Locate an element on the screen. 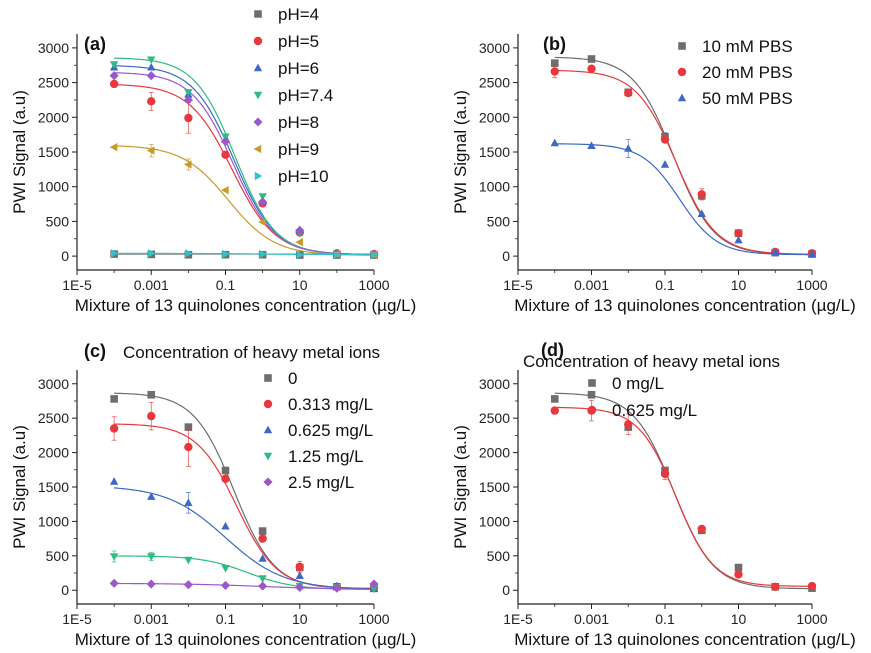 The image size is (871, 653). legend-entry: 0 is located at coordinates (292, 378).